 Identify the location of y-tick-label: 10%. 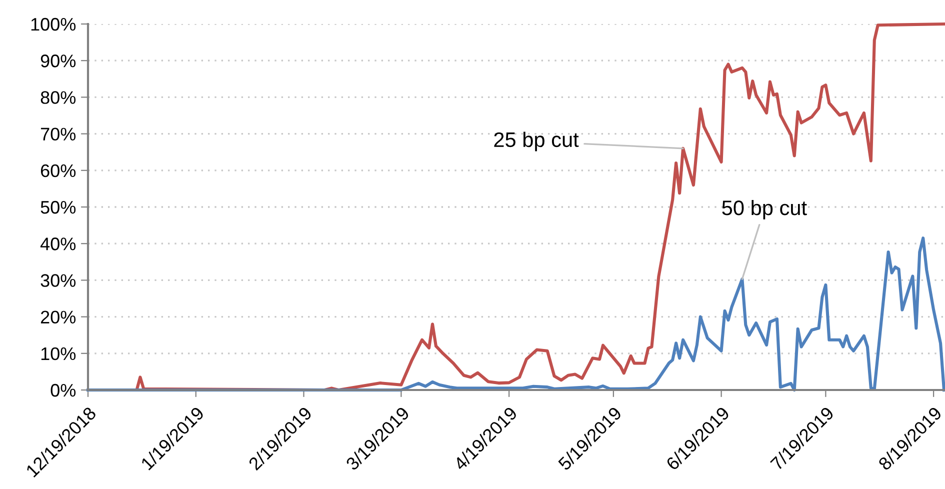
(58, 353).